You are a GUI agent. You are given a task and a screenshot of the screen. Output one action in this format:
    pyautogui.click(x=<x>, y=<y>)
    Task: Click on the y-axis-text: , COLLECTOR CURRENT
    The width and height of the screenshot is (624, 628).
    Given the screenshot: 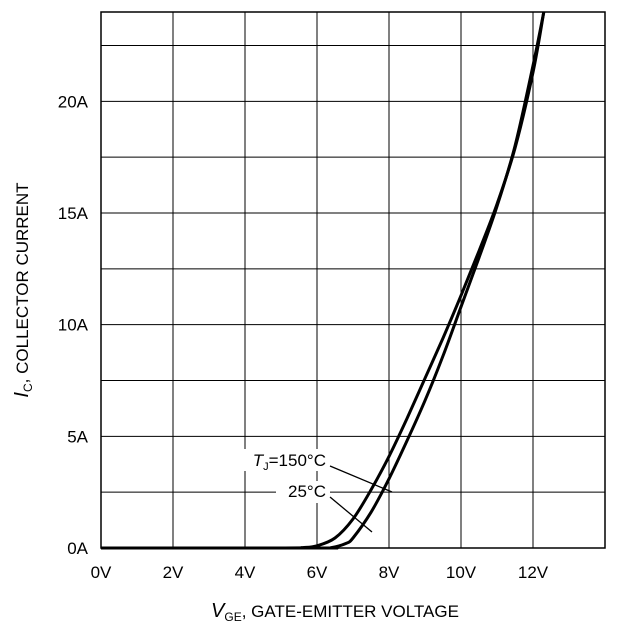 What is the action you would take?
    pyautogui.click(x=22, y=282)
    